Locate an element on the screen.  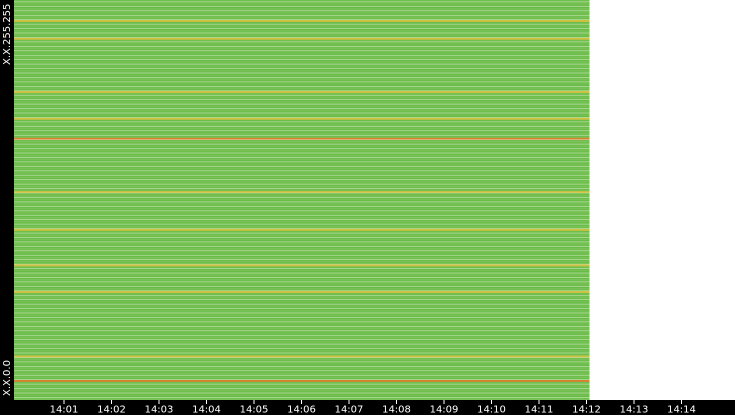
x-axis-tick-label: 14:02 is located at coordinates (111, 410).